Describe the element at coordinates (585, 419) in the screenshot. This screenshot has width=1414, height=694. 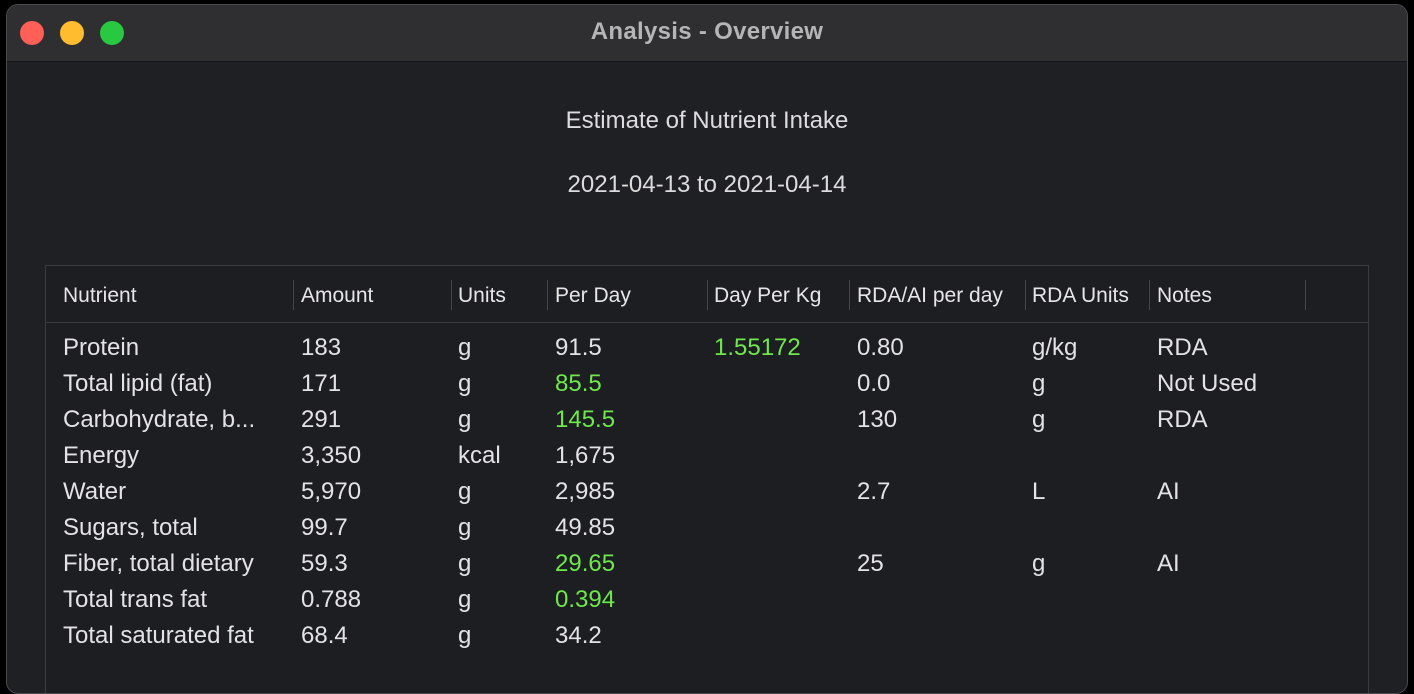
I see `per-day-cell: 145.5` at that location.